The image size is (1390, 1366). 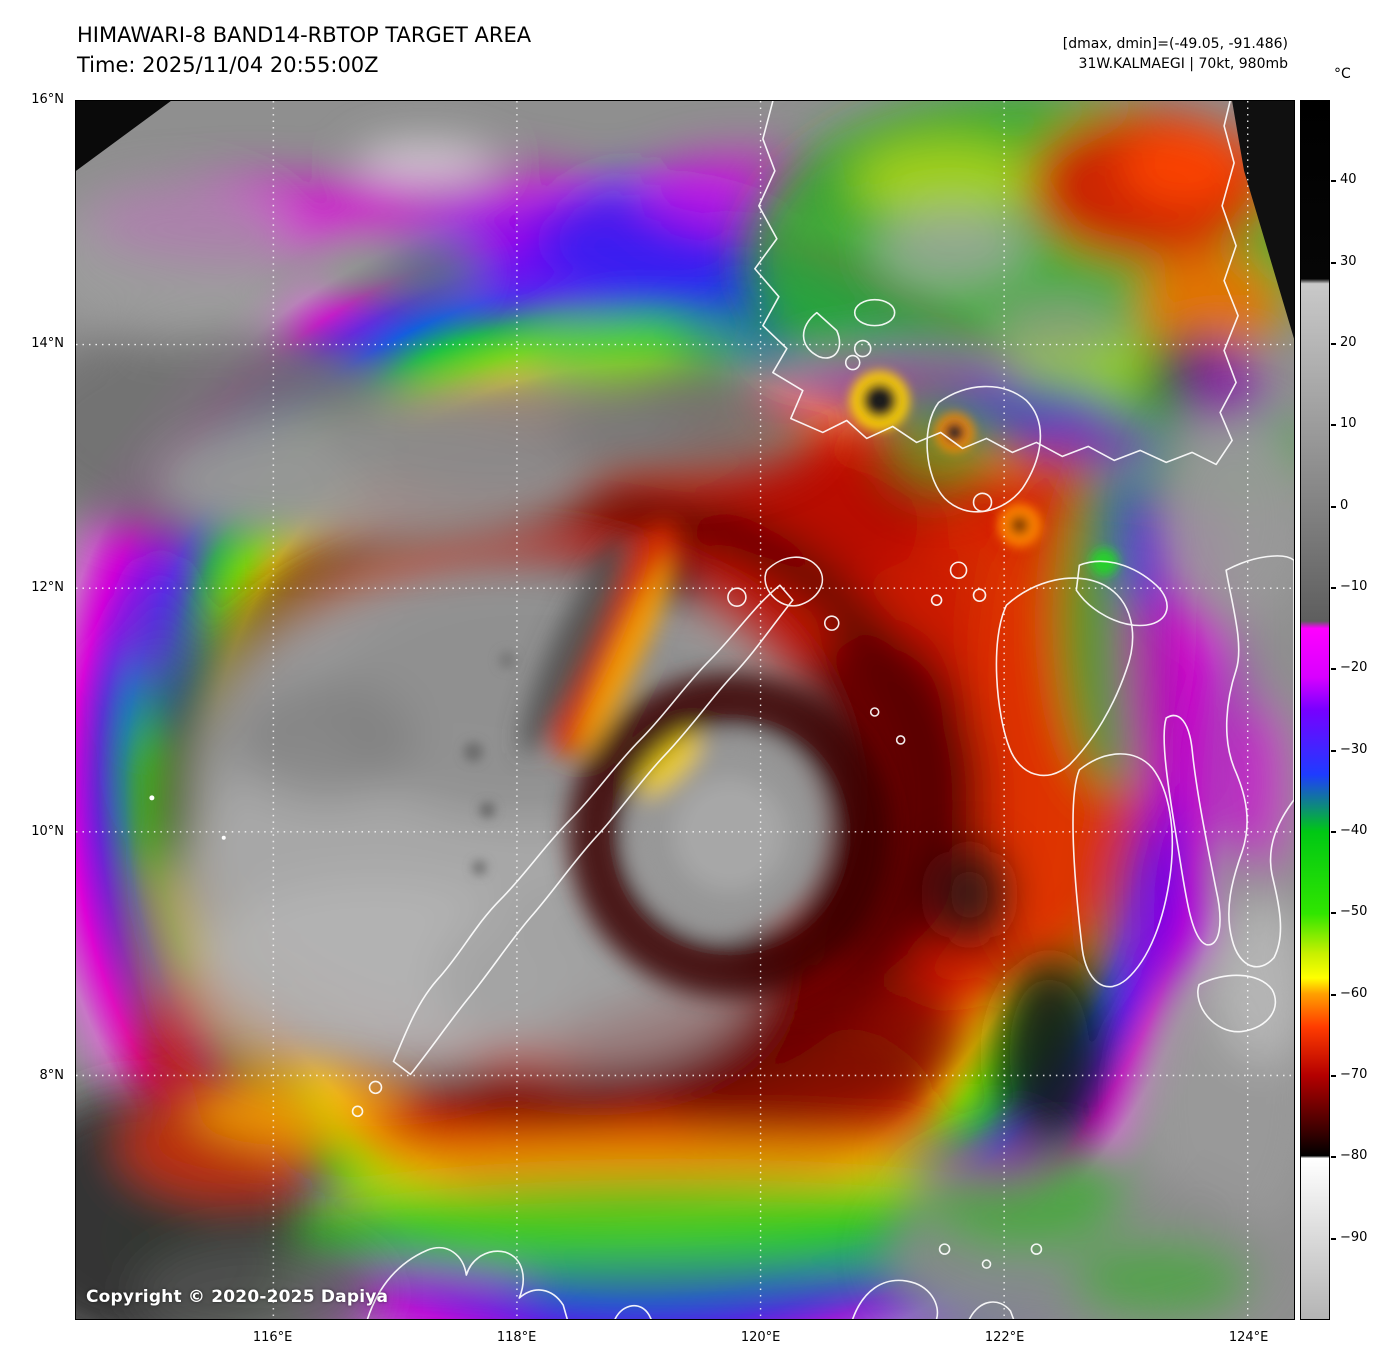 What do you see at coordinates (237, 1297) in the screenshot?
I see `copyright-text: Copyright © 2020-2025 Dapiya` at bounding box center [237, 1297].